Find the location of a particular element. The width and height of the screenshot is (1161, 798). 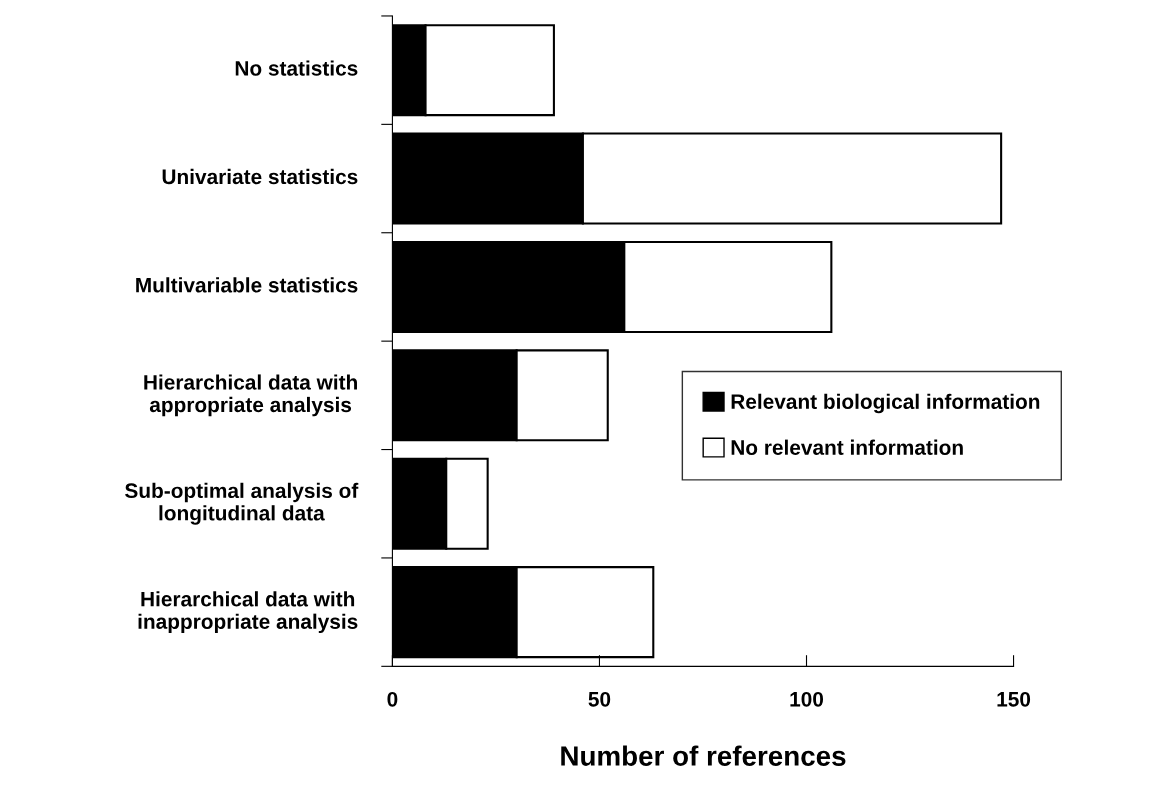

x-tick-label: 100 is located at coordinates (807, 699).